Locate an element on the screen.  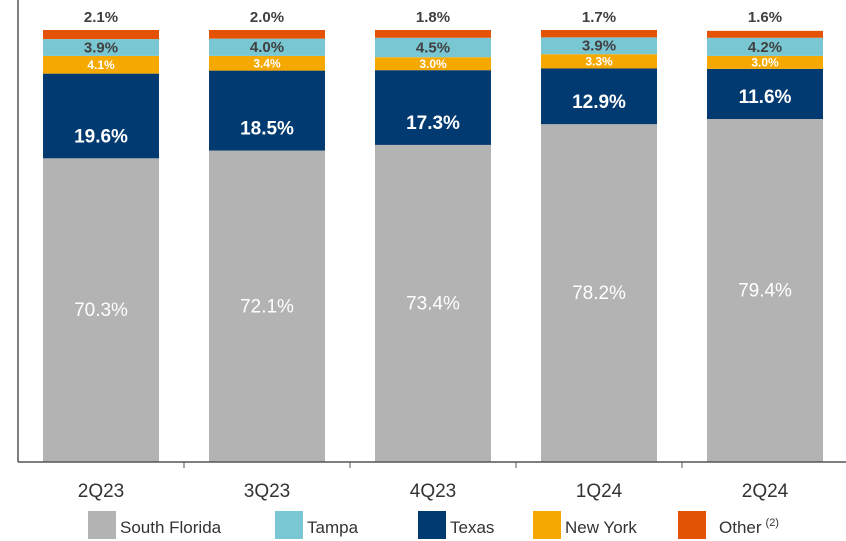
legend-label: South Florida is located at coordinates (171, 527).